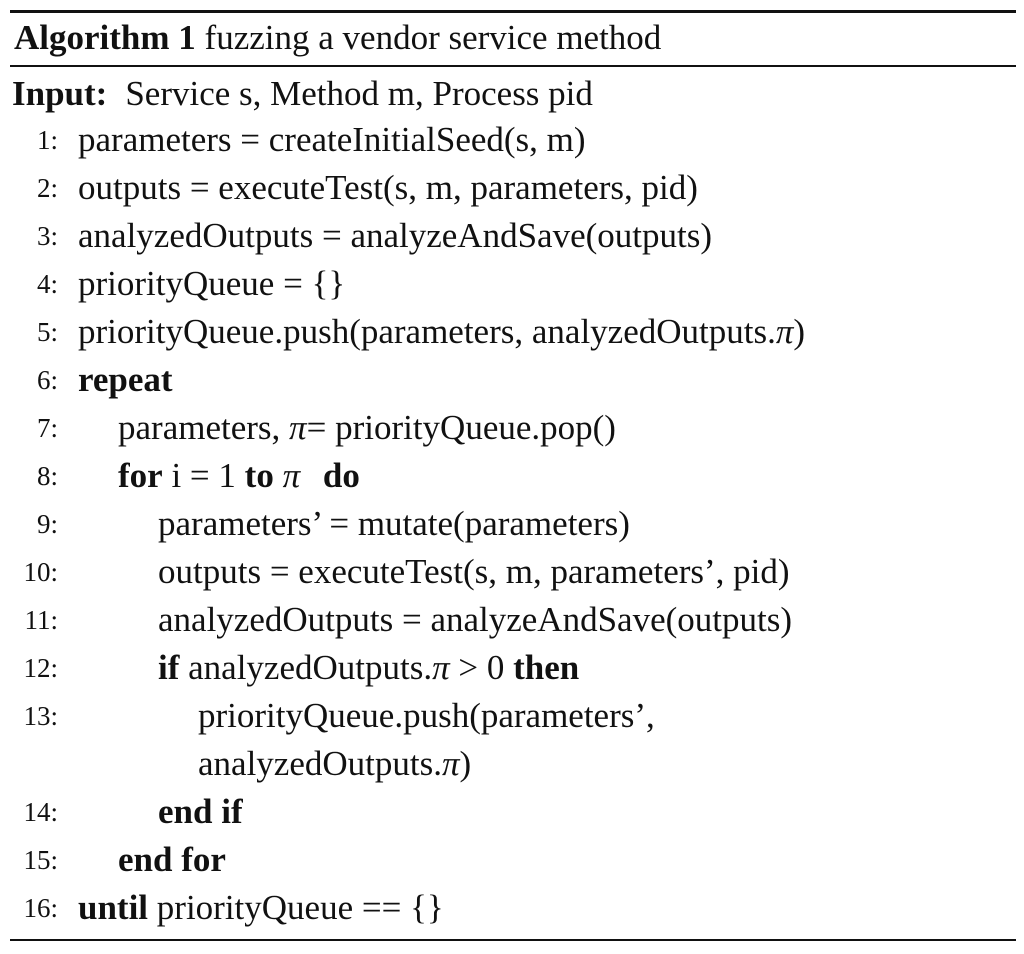 This screenshot has height=954, width=1024. I want to click on line-code: priorityQueue = {}, so click(212, 283).